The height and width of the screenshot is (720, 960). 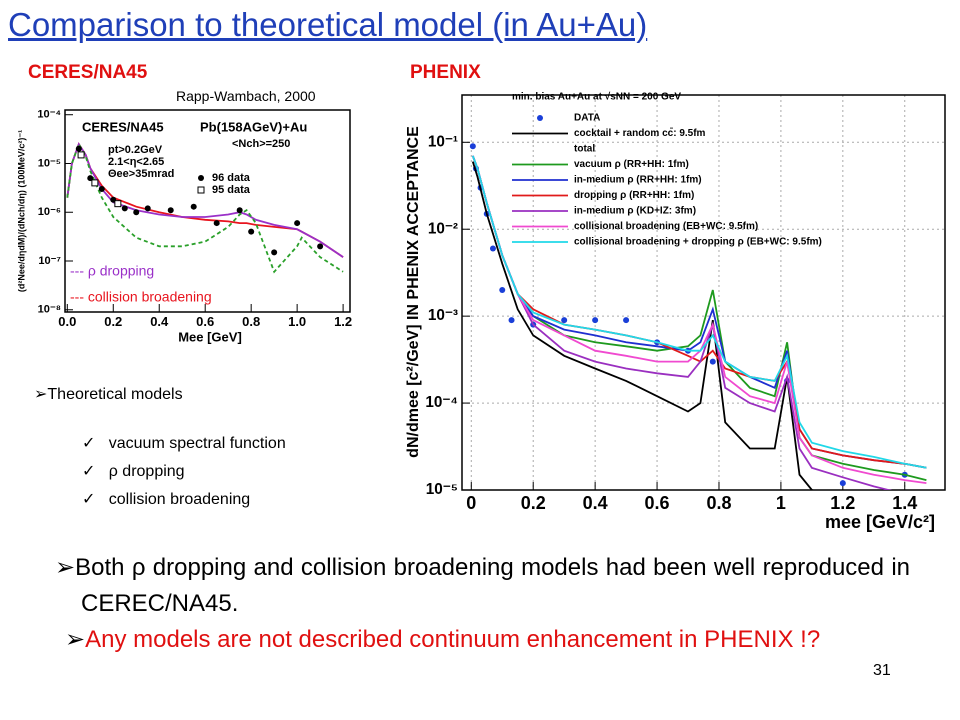 I want to click on legend-label: 96 data, so click(x=231, y=178).